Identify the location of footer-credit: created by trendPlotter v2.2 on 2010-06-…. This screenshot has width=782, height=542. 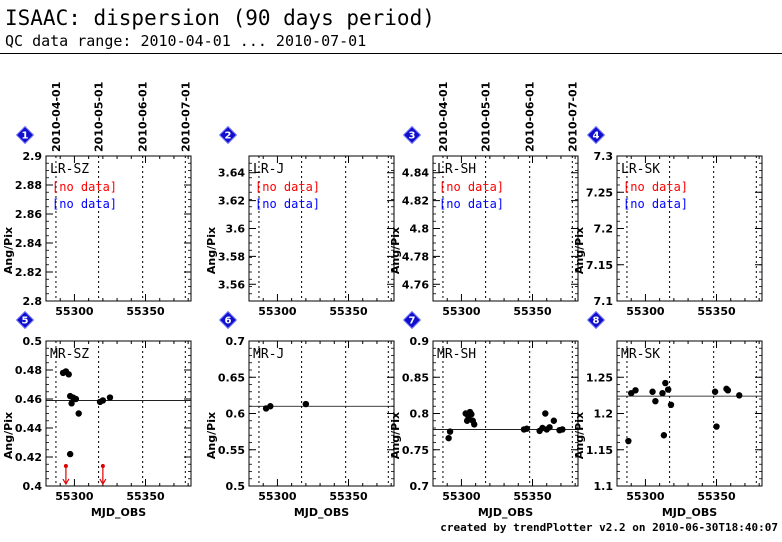
(609, 527).